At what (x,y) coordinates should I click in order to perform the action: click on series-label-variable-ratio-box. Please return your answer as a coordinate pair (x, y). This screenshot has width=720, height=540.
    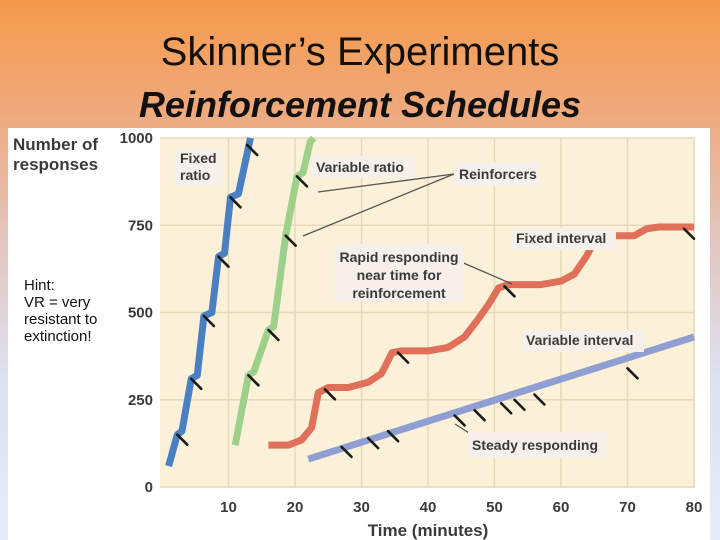
    Looking at the image, I should click on (364, 167).